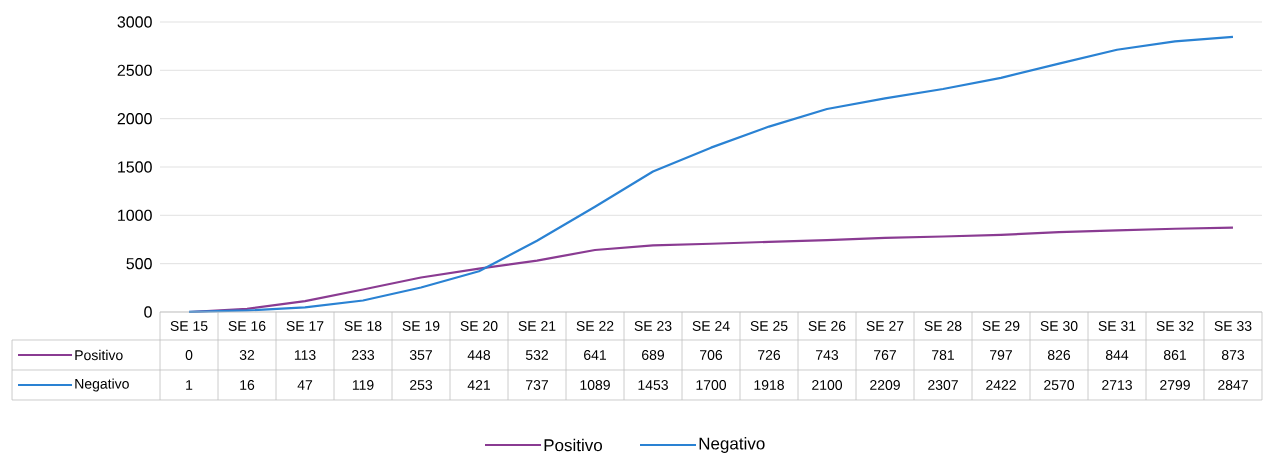 This screenshot has height=454, width=1266. What do you see at coordinates (99, 355) in the screenshot?
I see `legend-label: Positivo` at bounding box center [99, 355].